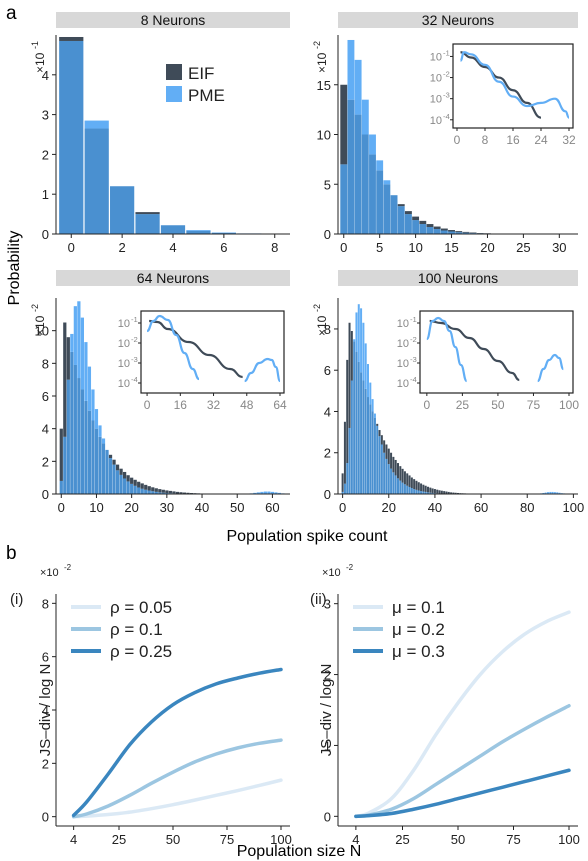  I want to click on x-tick-label-p64: 50, so click(237, 507).